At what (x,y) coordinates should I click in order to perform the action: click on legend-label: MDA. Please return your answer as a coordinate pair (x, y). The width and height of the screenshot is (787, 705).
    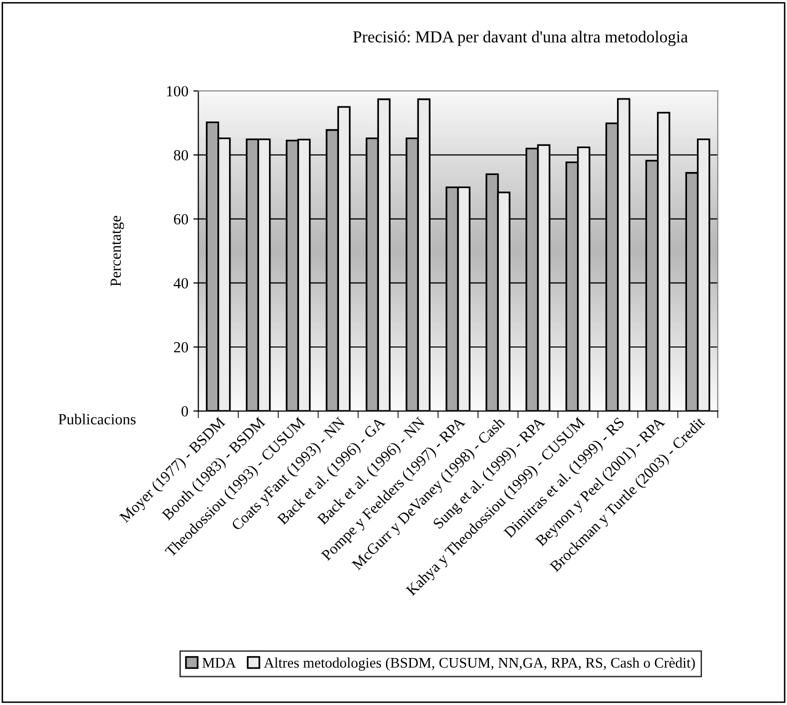
    Looking at the image, I should click on (219, 663).